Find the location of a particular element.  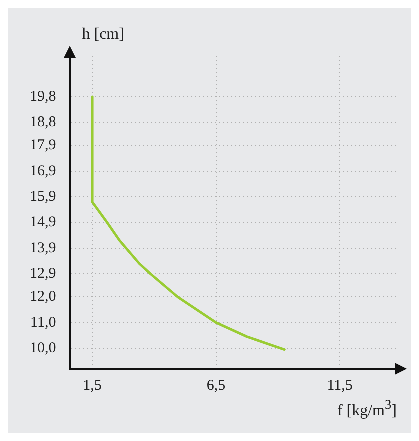

y-tick-label: 19,8 is located at coordinates (43, 96).